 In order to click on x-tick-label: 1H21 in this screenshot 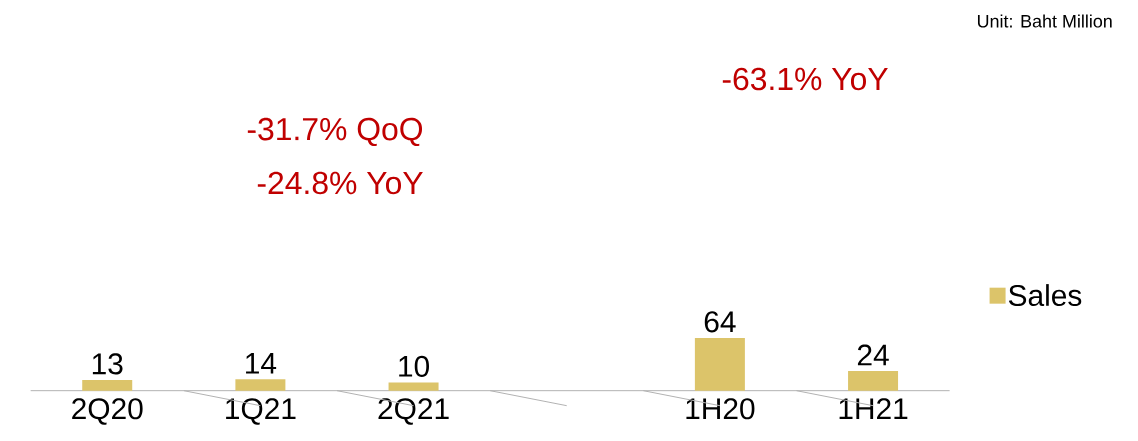, I will do `click(873, 409)`.